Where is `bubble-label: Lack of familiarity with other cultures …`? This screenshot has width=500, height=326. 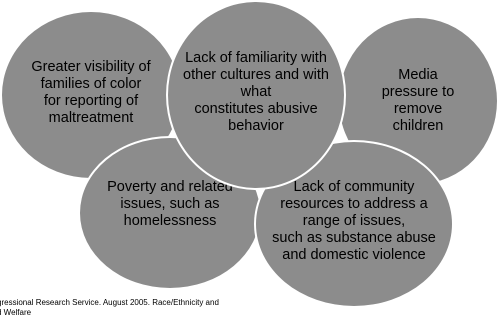 bubble-label: Lack of familiarity with other cultures … is located at coordinates (256, 91).